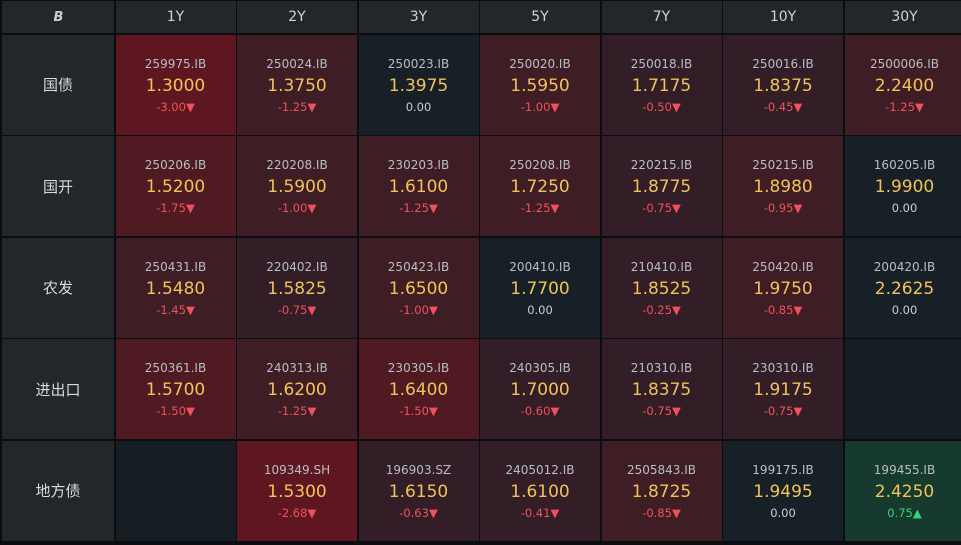  Describe the element at coordinates (783, 389) in the screenshot. I see `bond-cell: 230310.IB 1.9175 -0.75▼` at that location.